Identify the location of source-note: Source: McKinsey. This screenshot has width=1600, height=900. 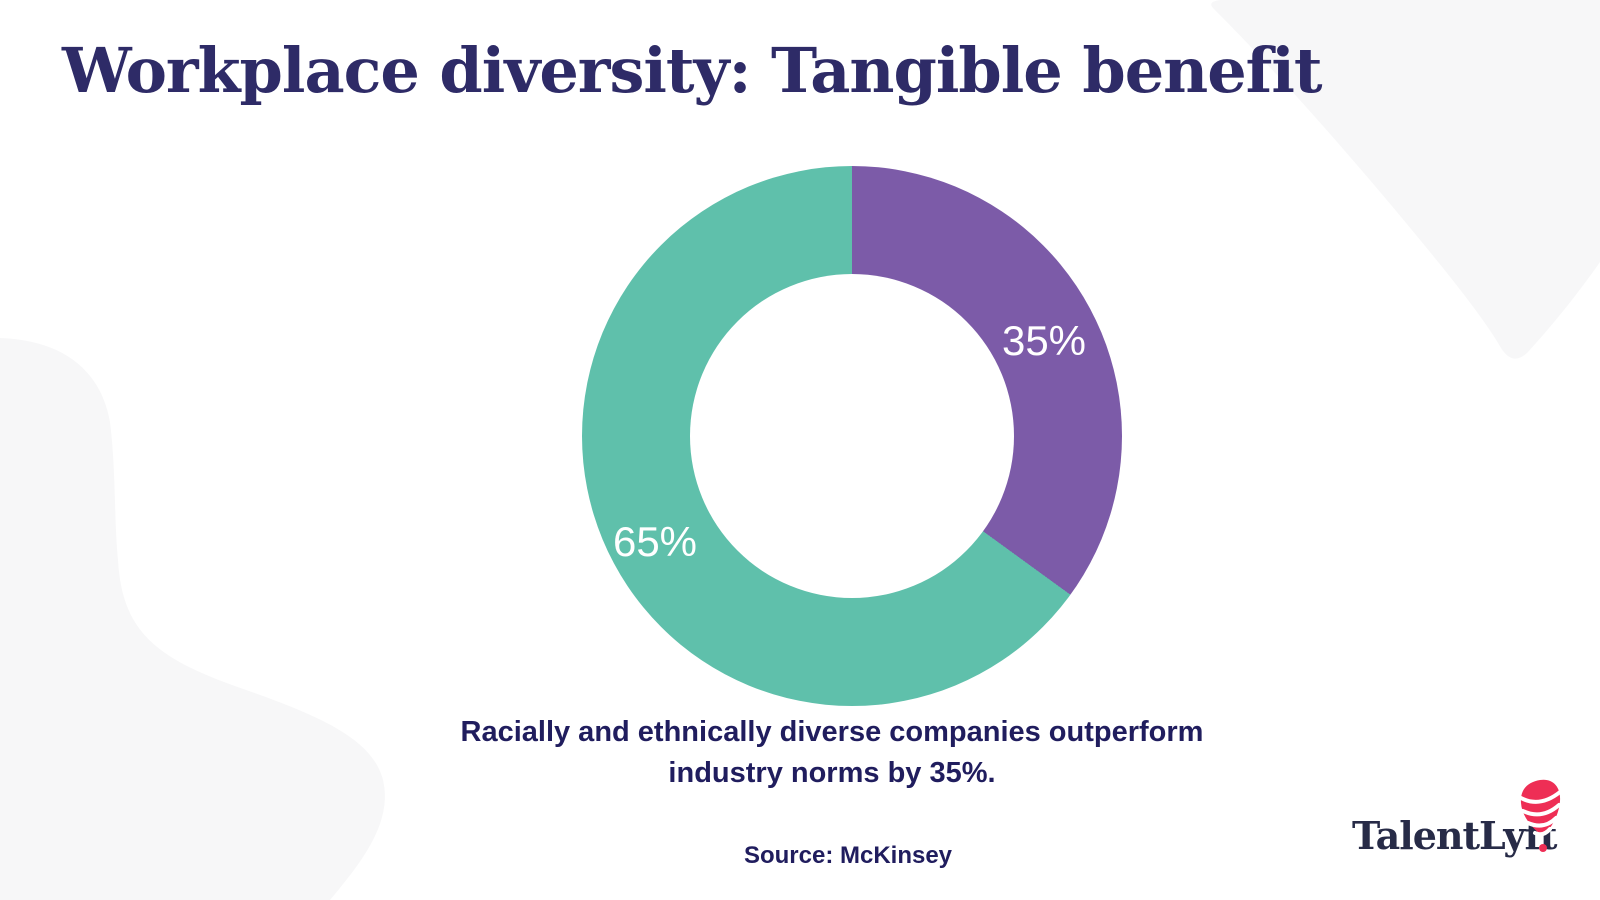
(848, 855).